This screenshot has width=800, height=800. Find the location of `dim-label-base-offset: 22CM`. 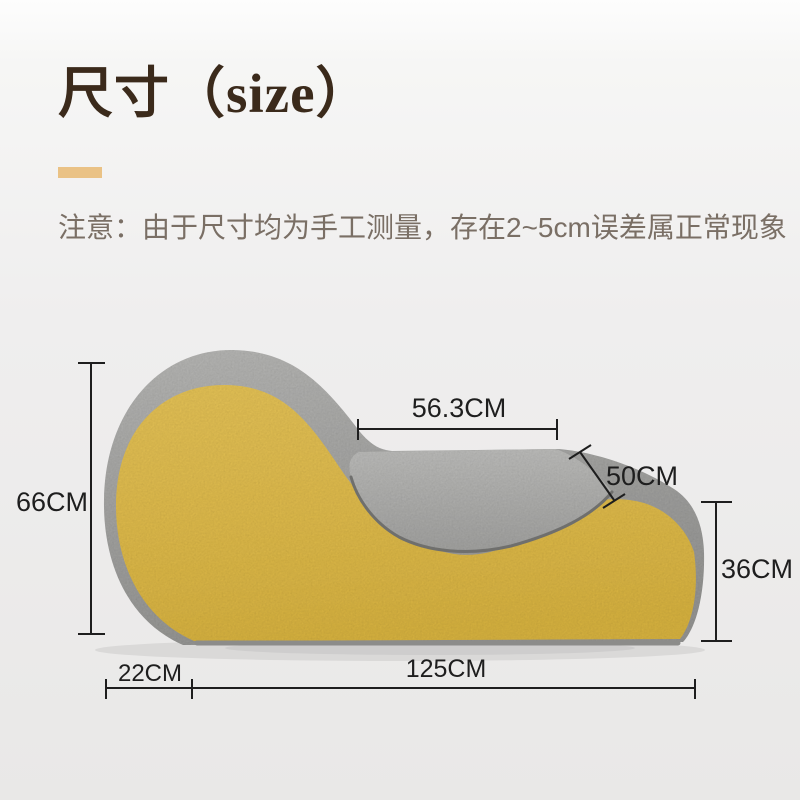

dim-label-base-offset: 22CM is located at coordinates (150, 673).